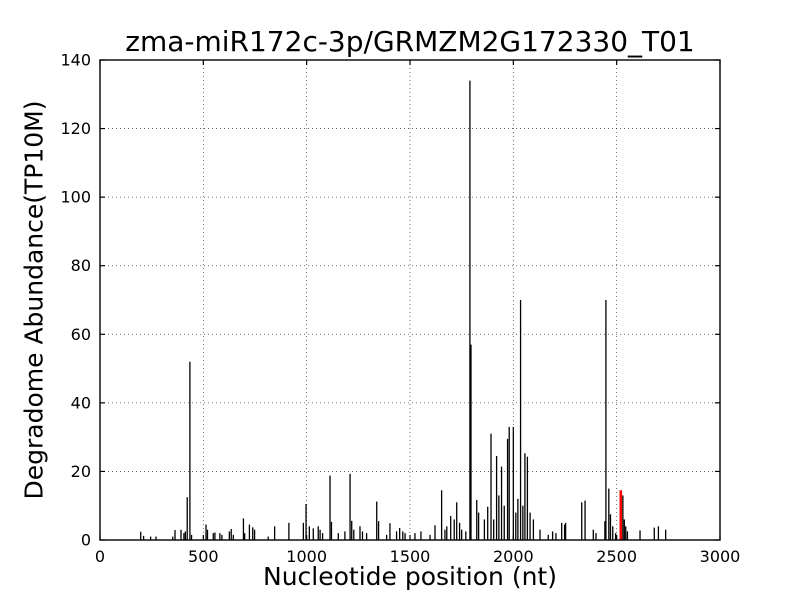 The height and width of the screenshot is (600, 800). Describe the element at coordinates (81, 265) in the screenshot. I see `y-tick-label: 80` at that location.